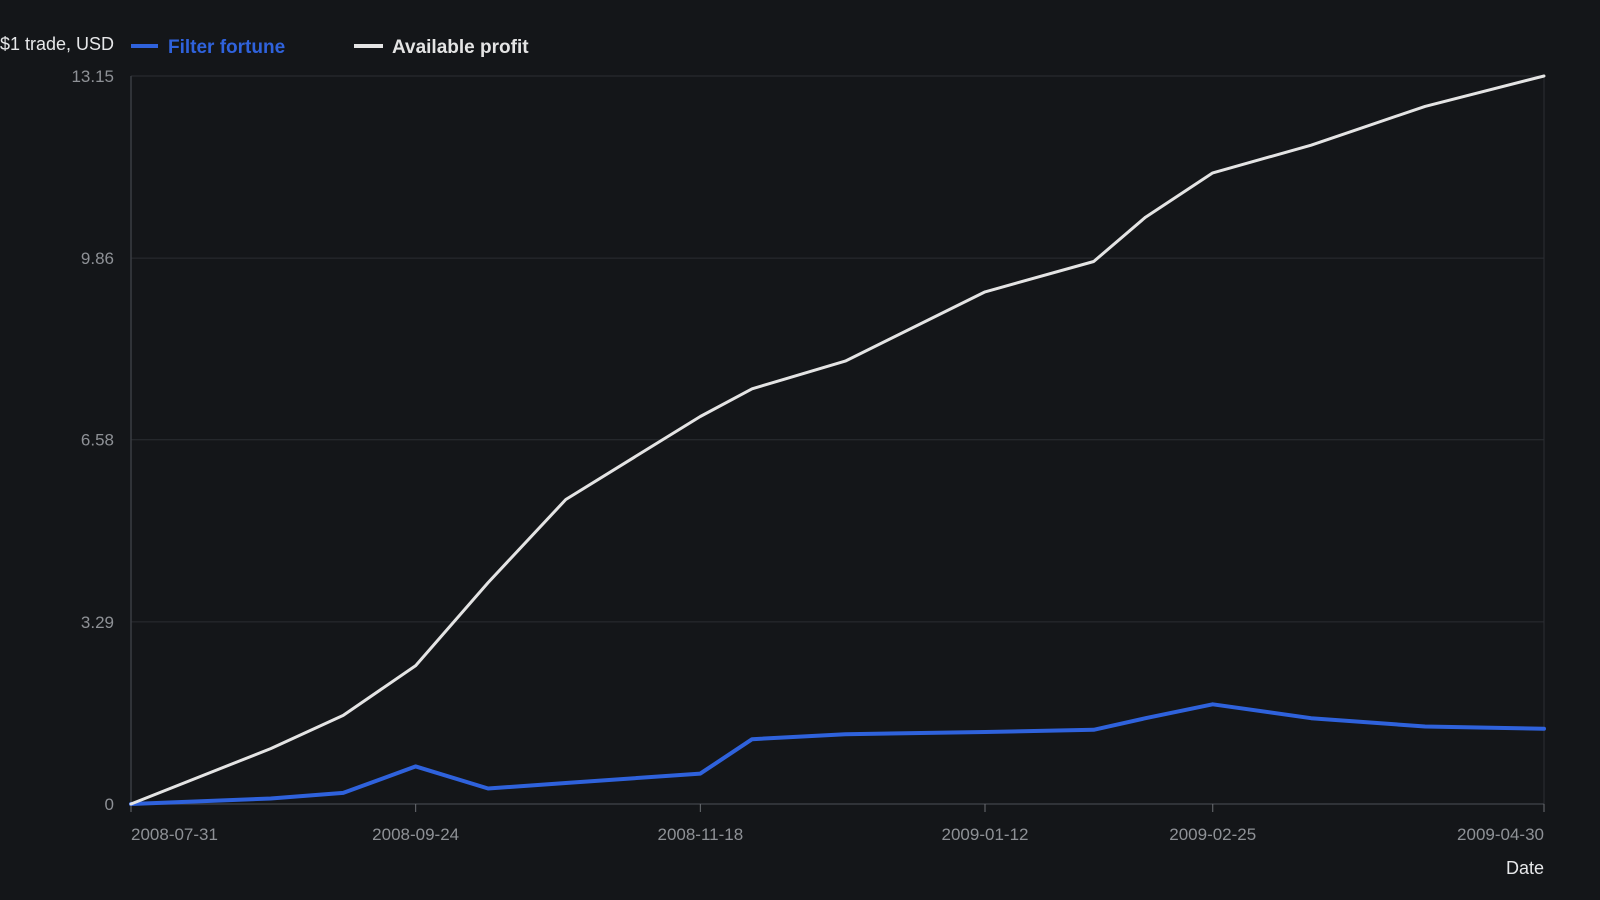 The width and height of the screenshot is (1600, 900). Describe the element at coordinates (226, 47) in the screenshot. I see `legend-label: Filter fortune` at that location.